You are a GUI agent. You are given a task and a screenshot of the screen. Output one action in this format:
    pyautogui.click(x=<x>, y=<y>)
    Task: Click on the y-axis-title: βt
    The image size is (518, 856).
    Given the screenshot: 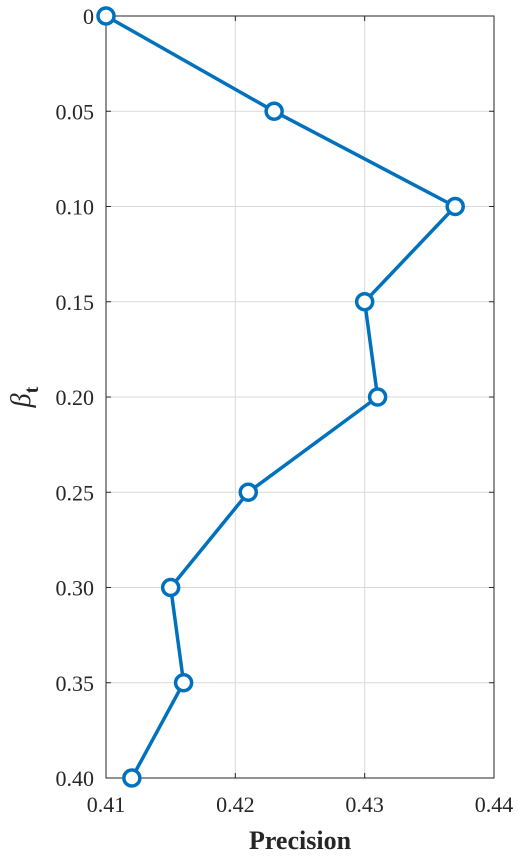 What is the action you would take?
    pyautogui.click(x=24, y=397)
    